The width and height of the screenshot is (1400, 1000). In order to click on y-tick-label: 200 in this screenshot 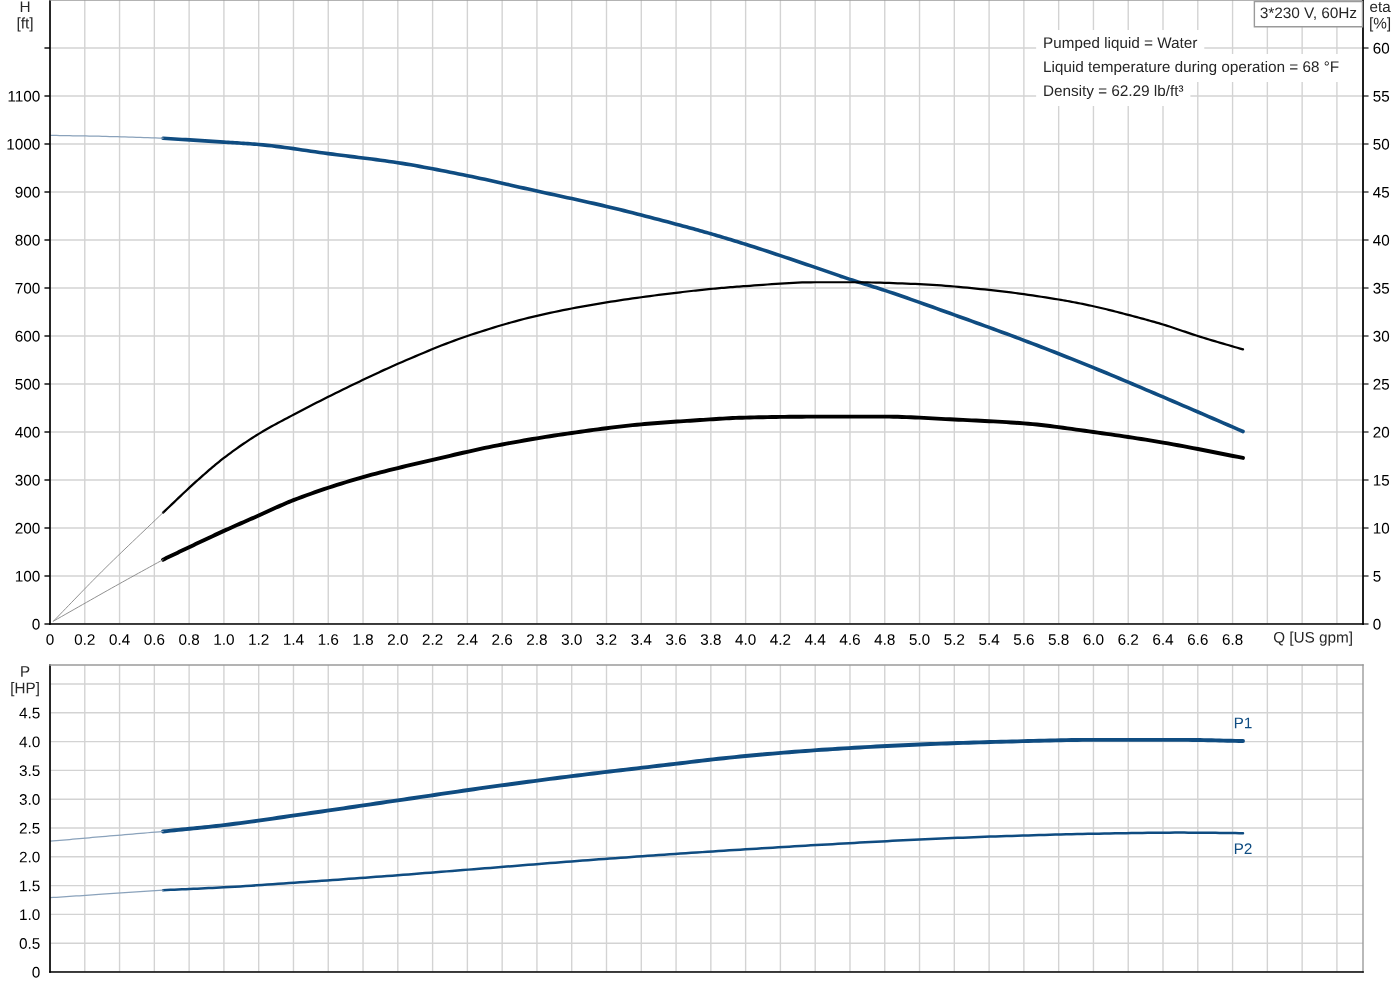, I will do `click(27, 528)`.